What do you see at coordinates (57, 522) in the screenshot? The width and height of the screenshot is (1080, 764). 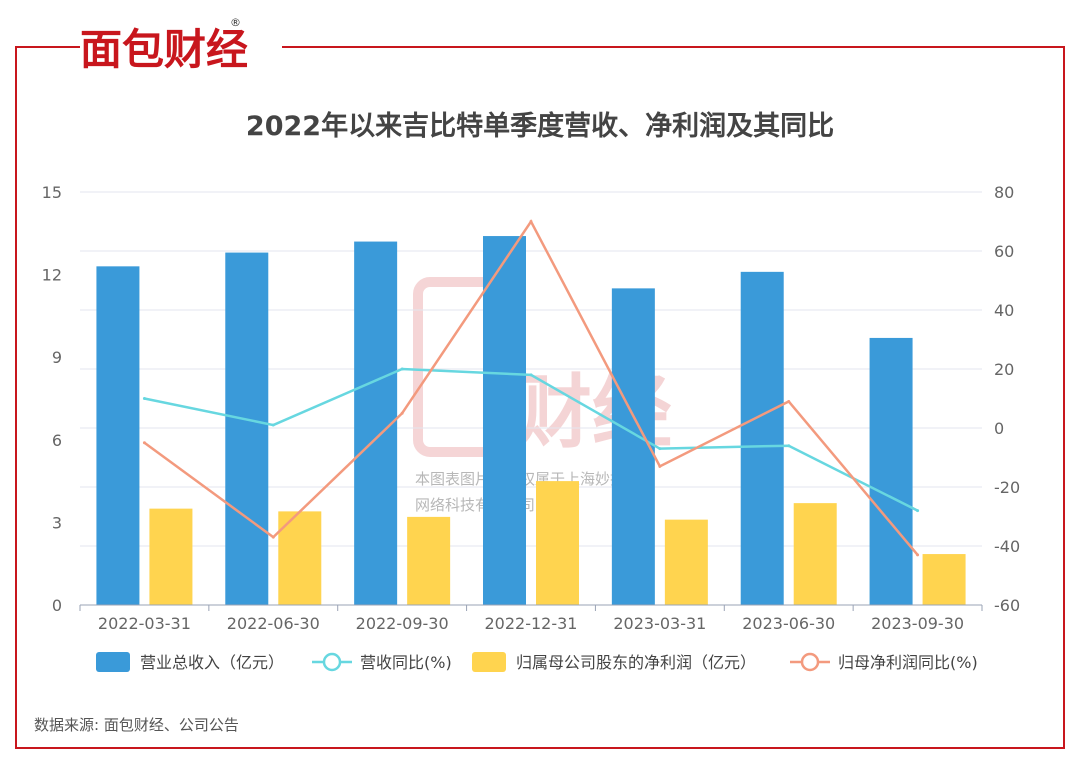 I see `y-left-tick-label: 3` at bounding box center [57, 522].